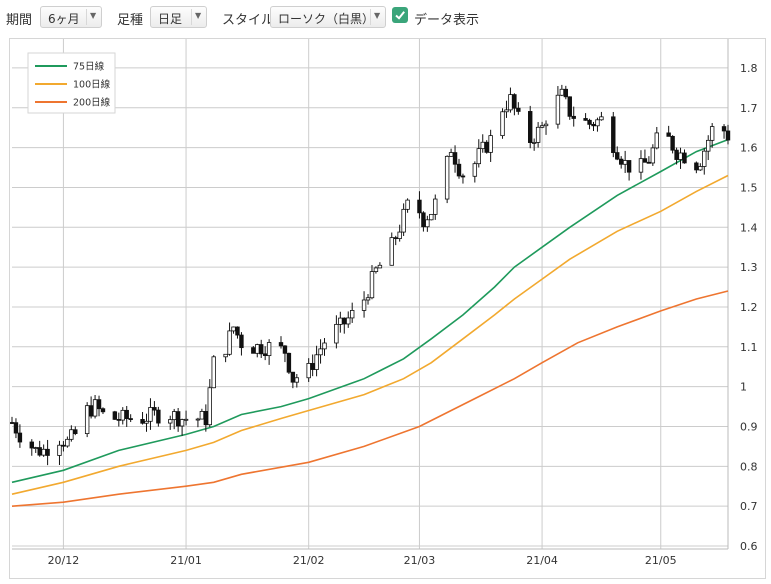 The width and height of the screenshot is (771, 584). What do you see at coordinates (749, 68) in the screenshot?
I see `y-tick-label: 1.8` at bounding box center [749, 68].